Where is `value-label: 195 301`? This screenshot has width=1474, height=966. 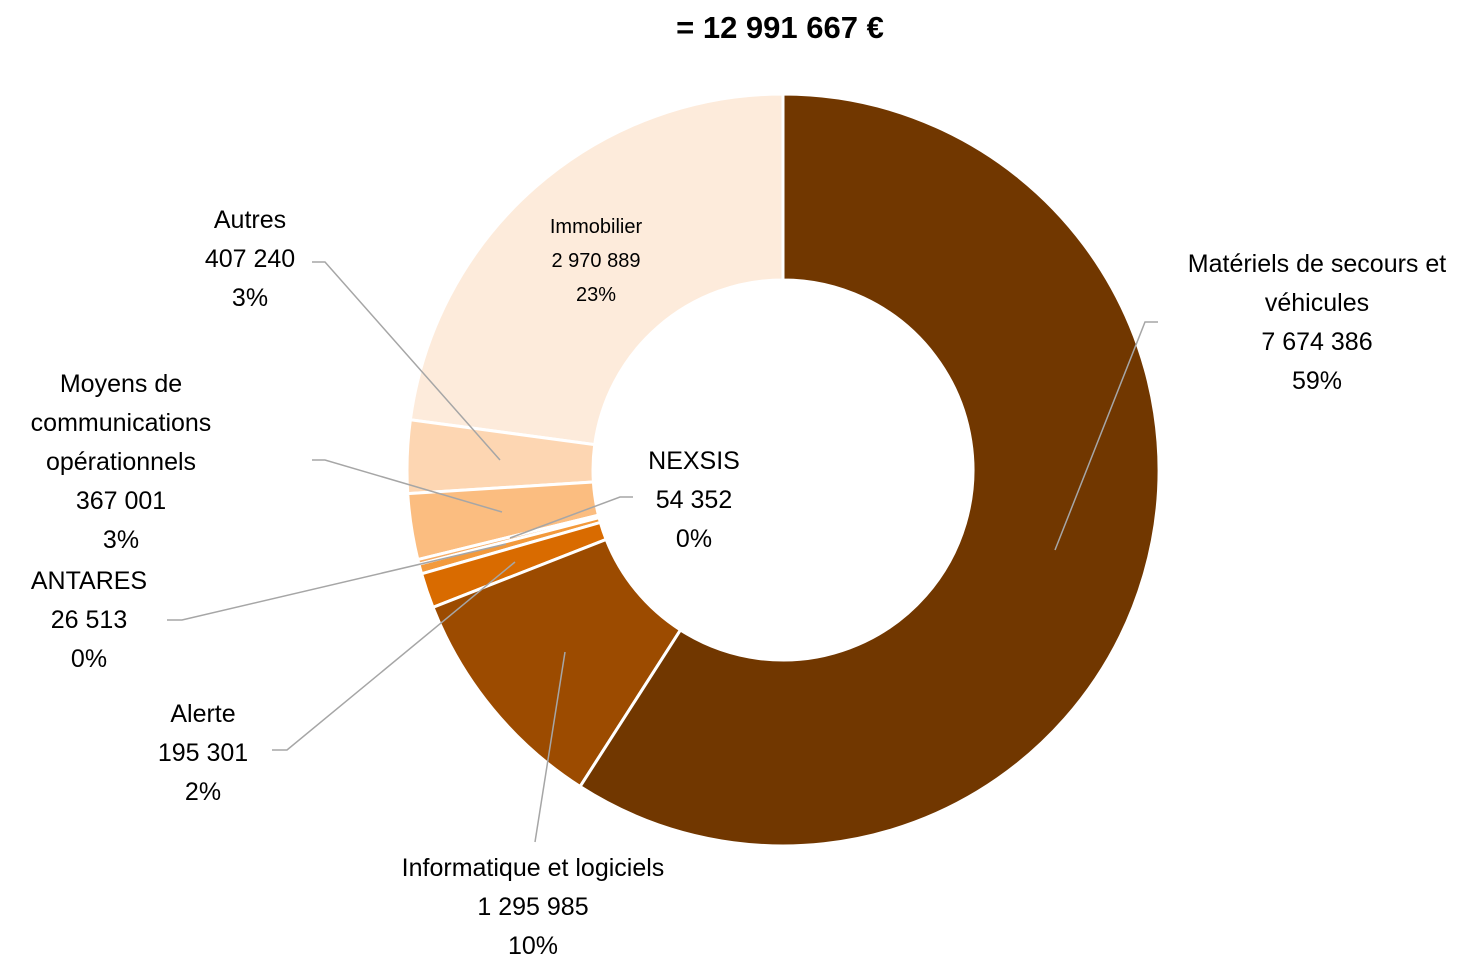 value-label: 195 301 is located at coordinates (203, 753).